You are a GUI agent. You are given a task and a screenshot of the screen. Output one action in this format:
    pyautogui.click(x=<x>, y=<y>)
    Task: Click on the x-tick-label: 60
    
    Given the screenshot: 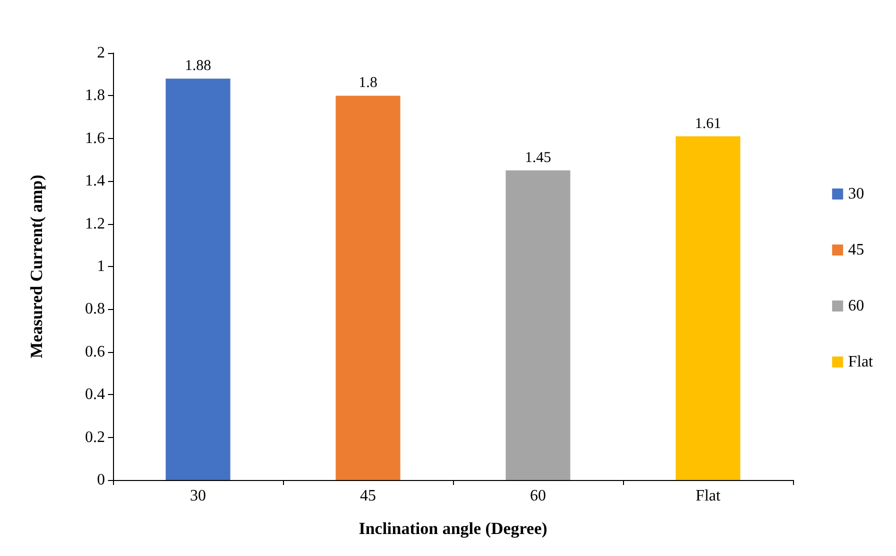 What is the action you would take?
    pyautogui.click(x=538, y=496)
    